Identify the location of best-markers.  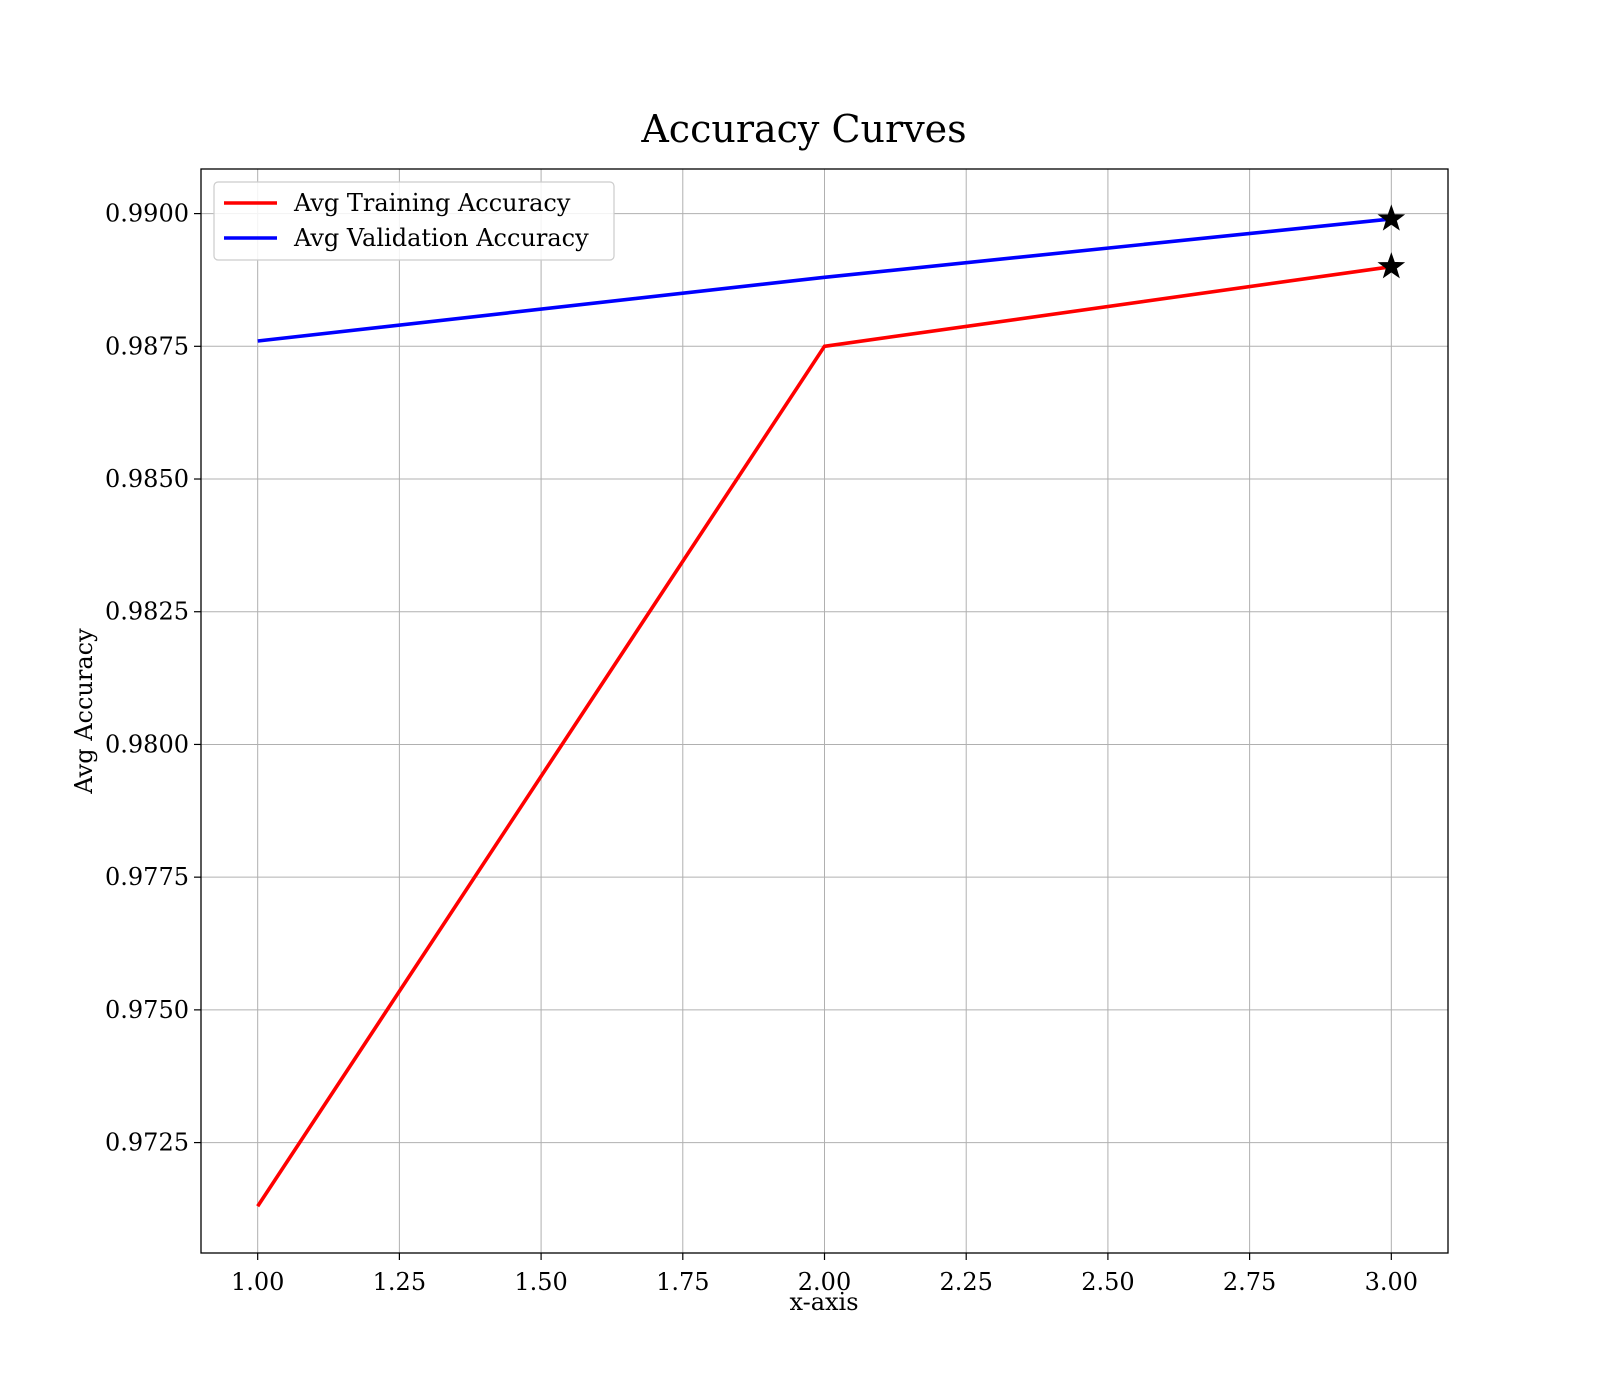
(1391, 241).